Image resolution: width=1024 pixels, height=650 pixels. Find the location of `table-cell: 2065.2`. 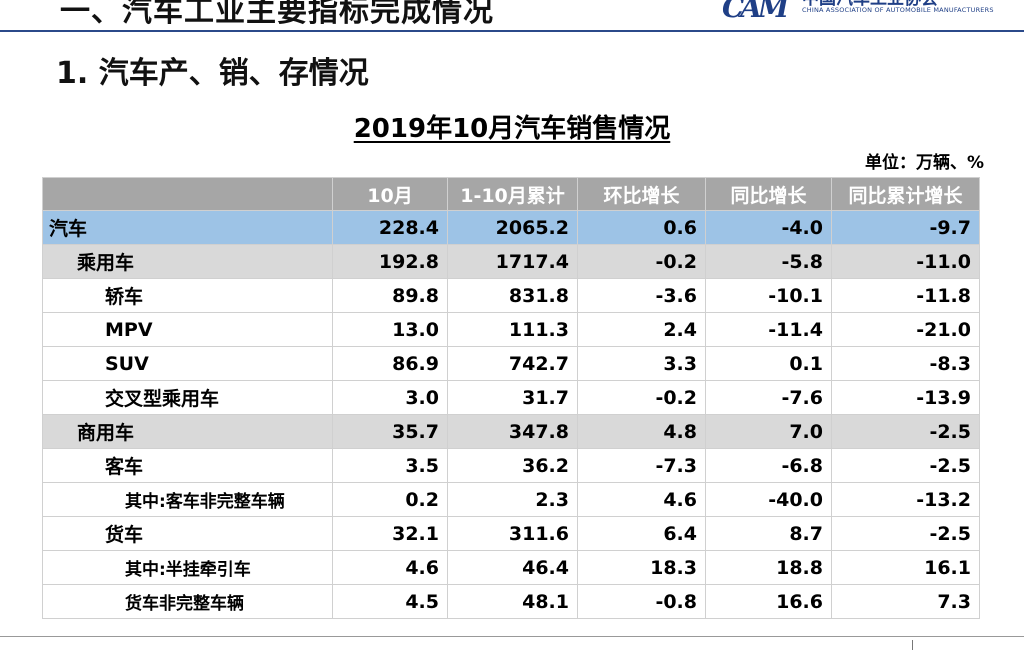

table-cell: 2065.2 is located at coordinates (512, 227).